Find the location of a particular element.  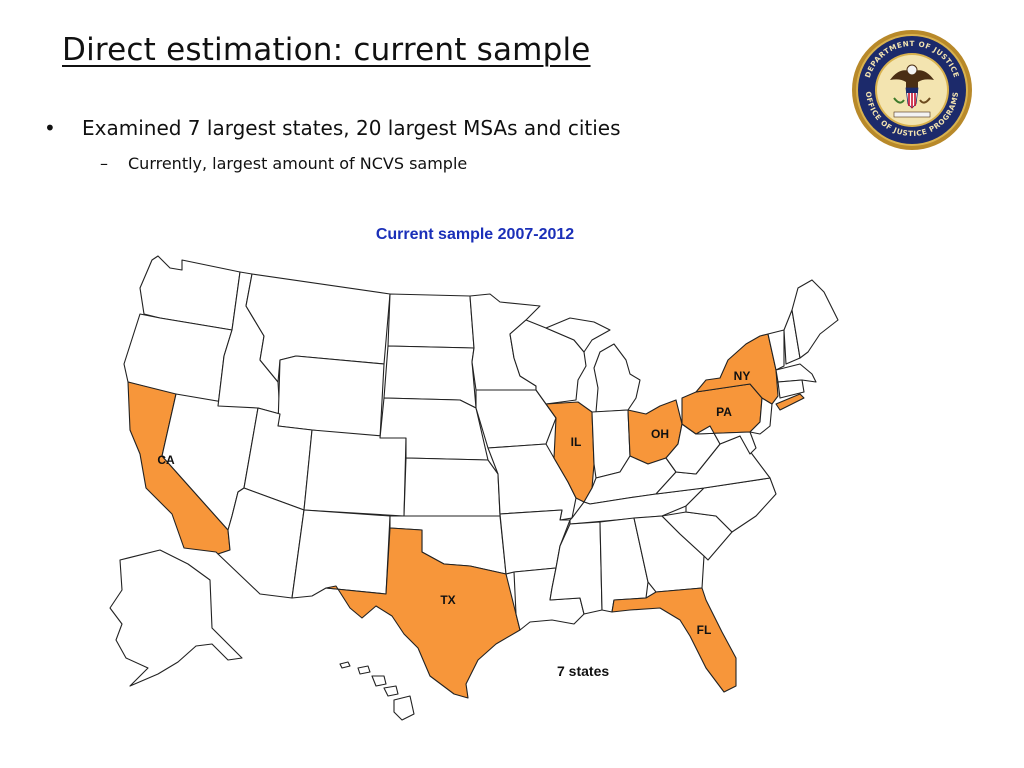

state-label: PA is located at coordinates (724, 412).